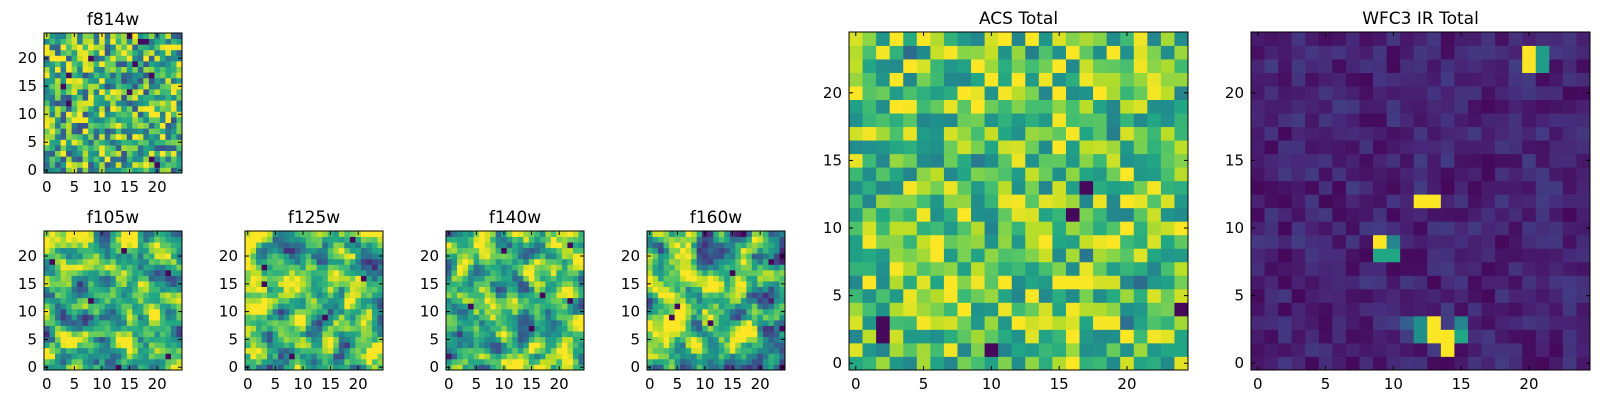  Describe the element at coordinates (228, 256) in the screenshot. I see `y-tick-label: 20` at that location.